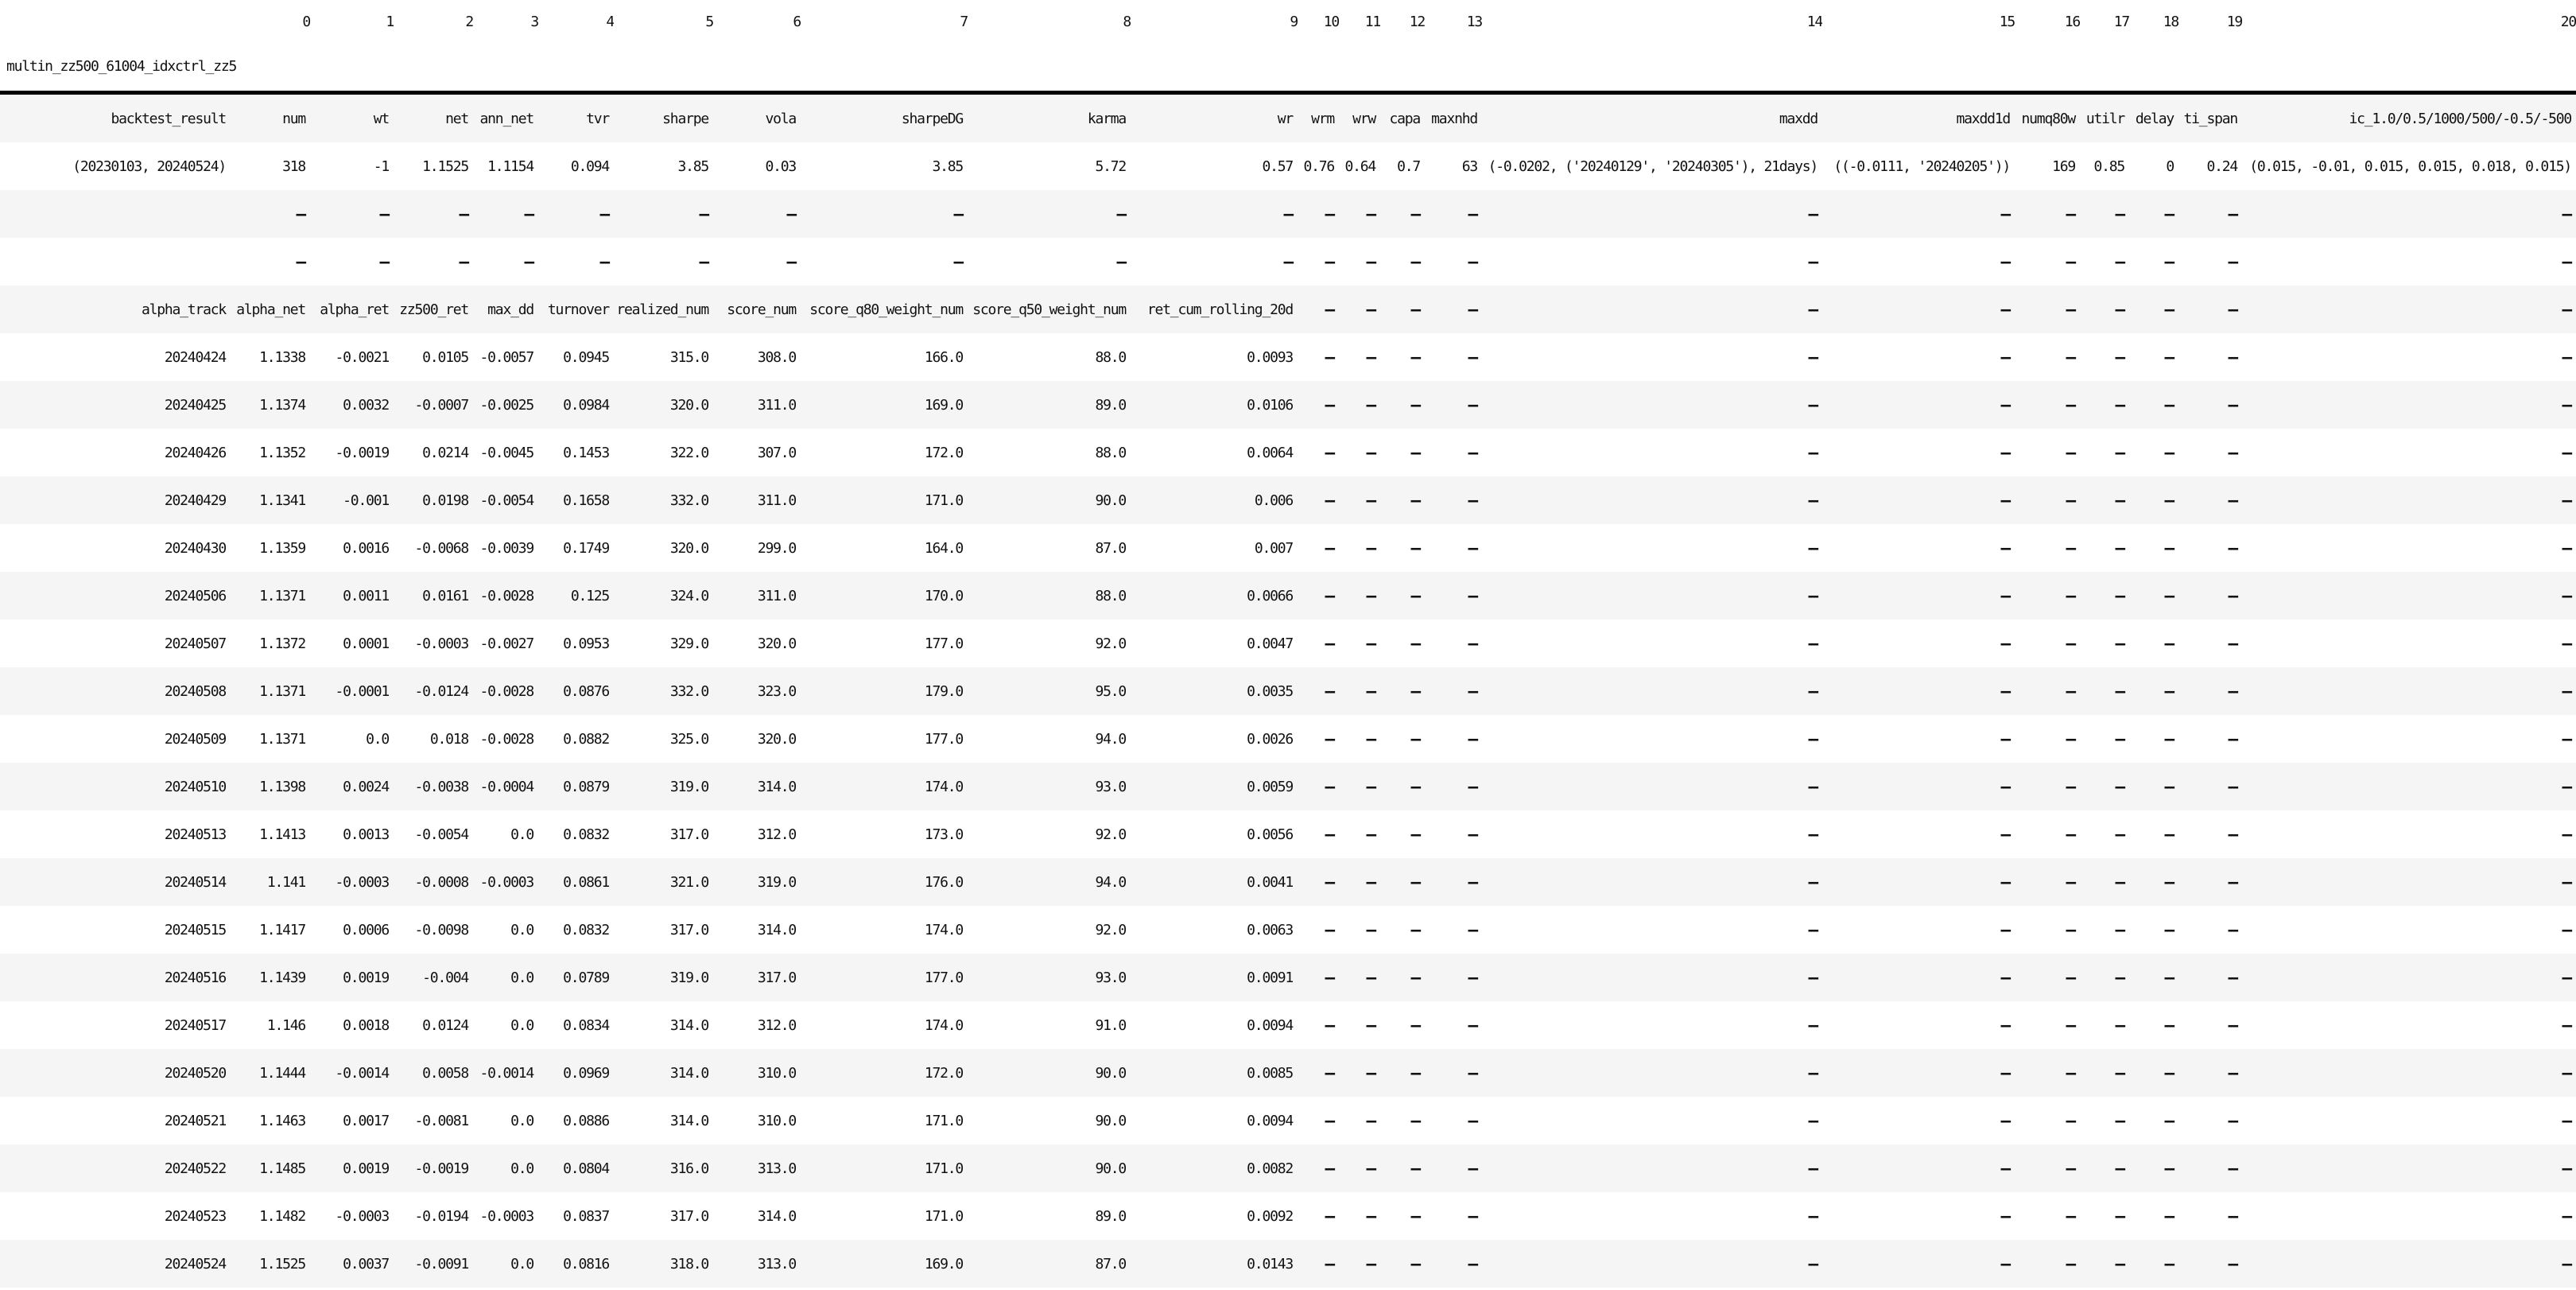 The height and width of the screenshot is (1290, 2576). What do you see at coordinates (586, 357) in the screenshot?
I see `table-cell: 0.0945` at bounding box center [586, 357].